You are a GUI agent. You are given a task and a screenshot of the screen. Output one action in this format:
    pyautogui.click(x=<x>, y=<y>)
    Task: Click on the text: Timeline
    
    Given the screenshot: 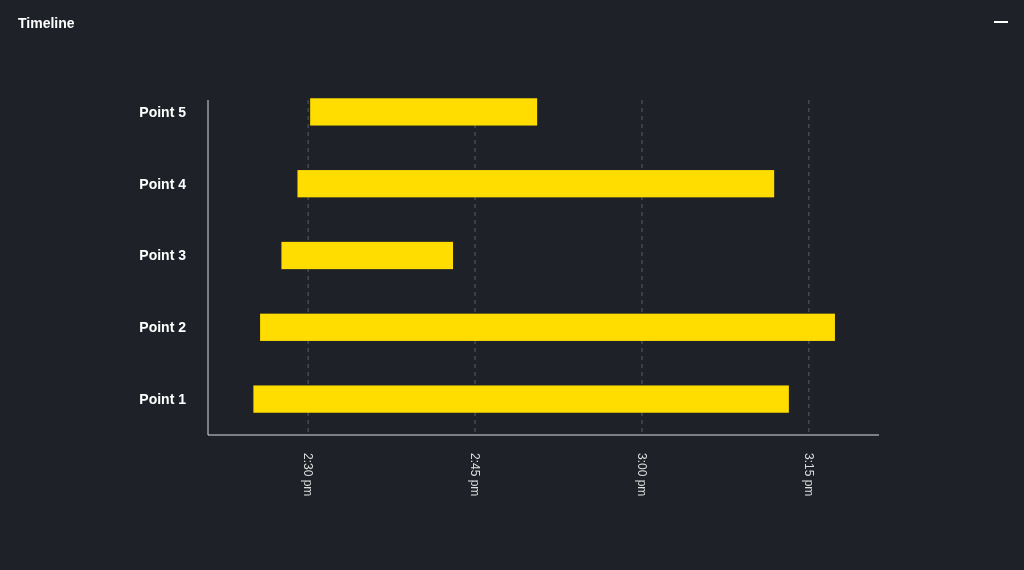 What is the action you would take?
    pyautogui.click(x=46, y=23)
    